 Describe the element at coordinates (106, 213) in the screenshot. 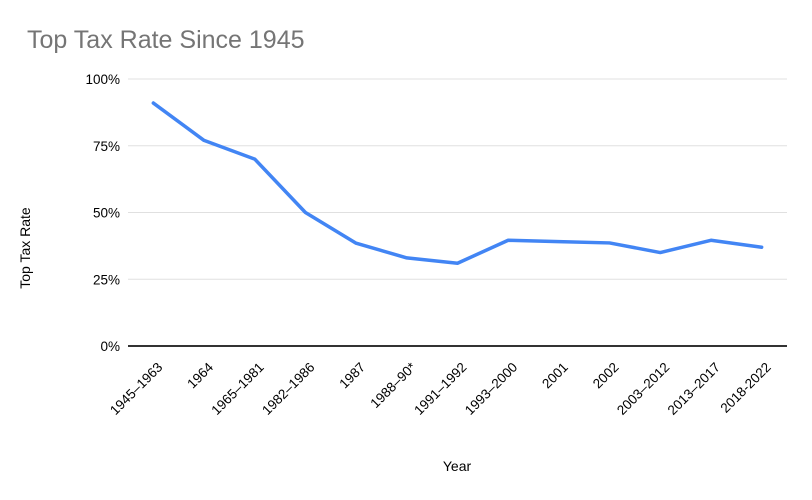

I see `y-tick-label: 50%` at that location.